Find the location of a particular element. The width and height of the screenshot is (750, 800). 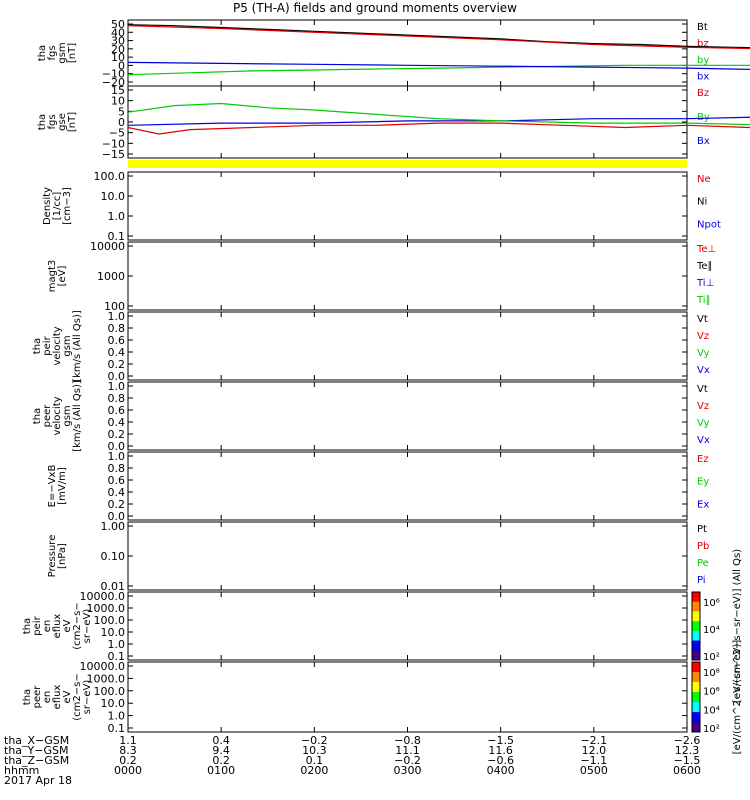

y-axis-title: [eV] is located at coordinates (62, 276).